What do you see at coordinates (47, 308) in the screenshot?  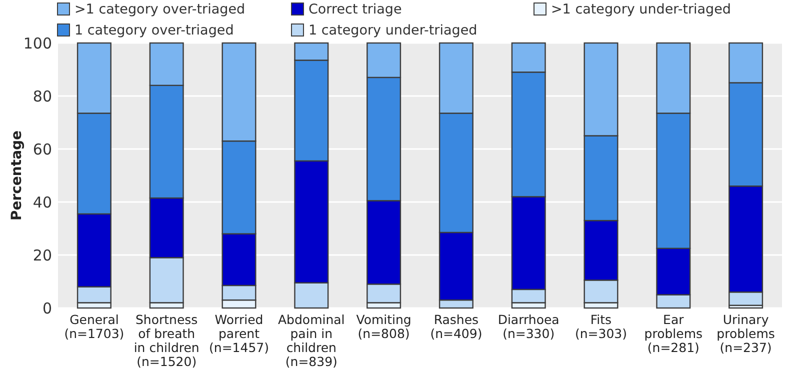 I see `y-tick-label: 0` at bounding box center [47, 308].